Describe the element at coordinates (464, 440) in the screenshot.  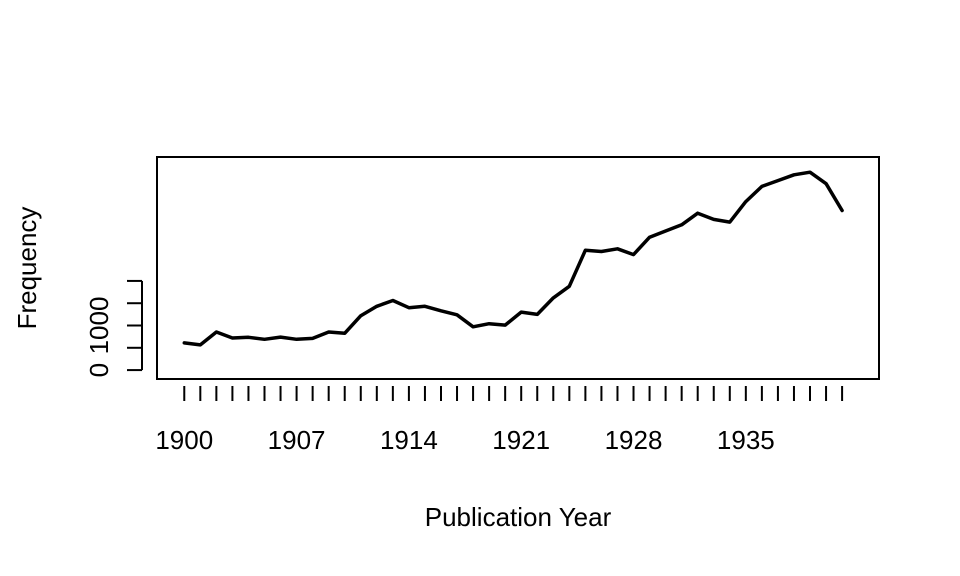
I see `x-tick-labels: 1900 1907 1914 1921 1928 1935` at that location.